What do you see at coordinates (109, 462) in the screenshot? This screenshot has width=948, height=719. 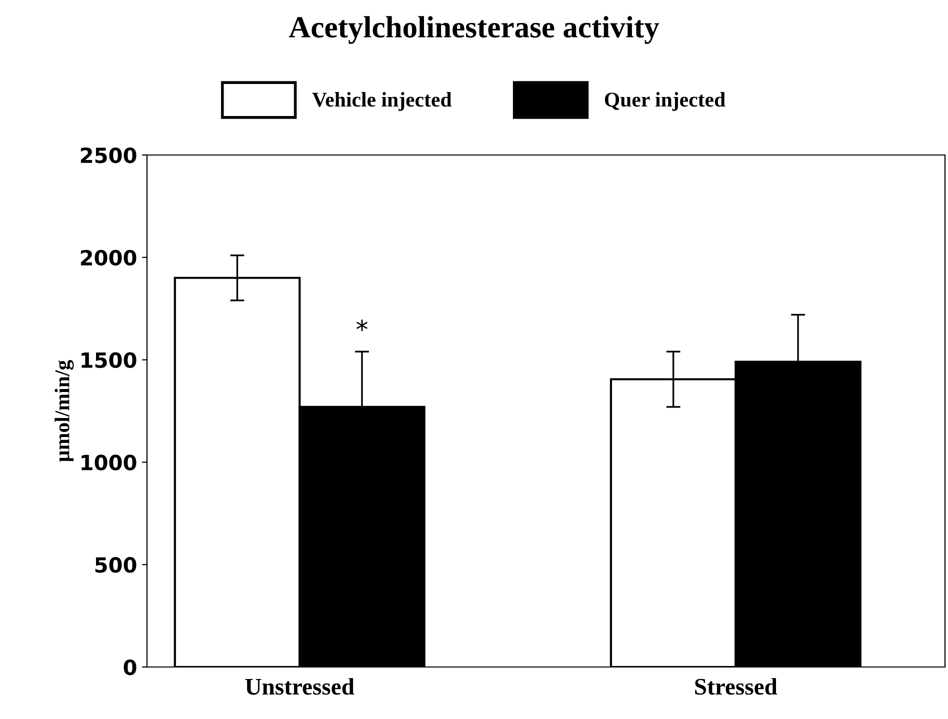 I see `y-tick-label: 1000` at bounding box center [109, 462].